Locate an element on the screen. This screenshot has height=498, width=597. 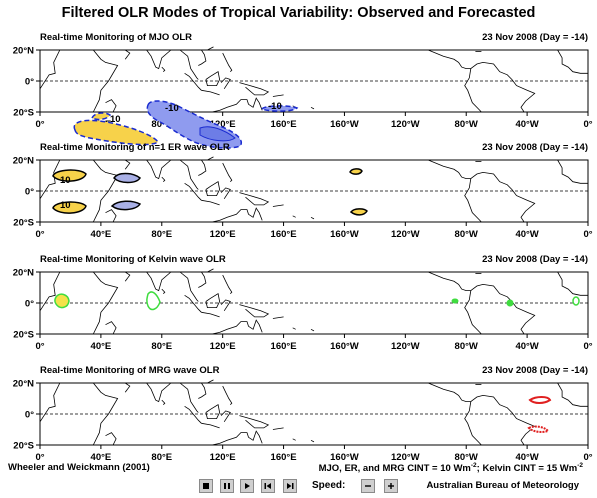
play-icon is located at coordinates (247, 486).